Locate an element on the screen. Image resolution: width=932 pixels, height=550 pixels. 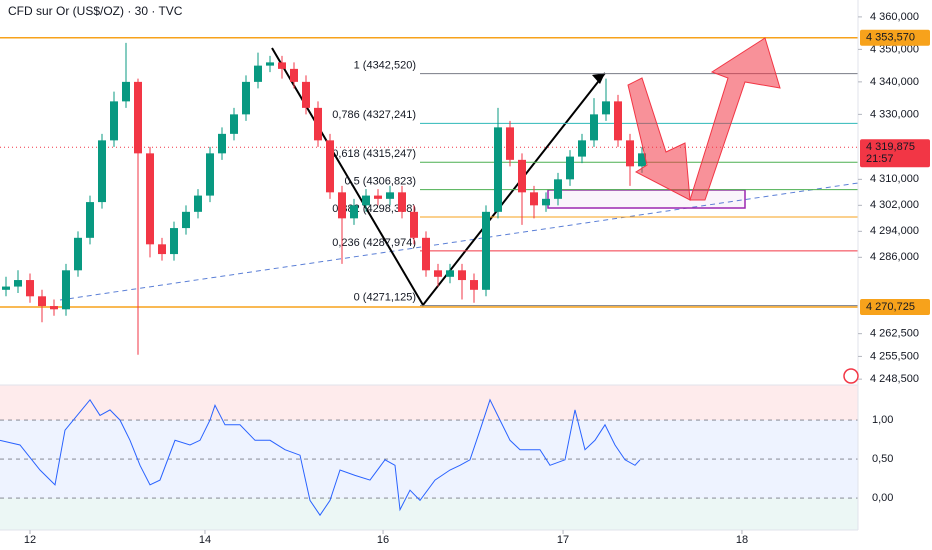
currency-icon is located at coordinates (851, 376).